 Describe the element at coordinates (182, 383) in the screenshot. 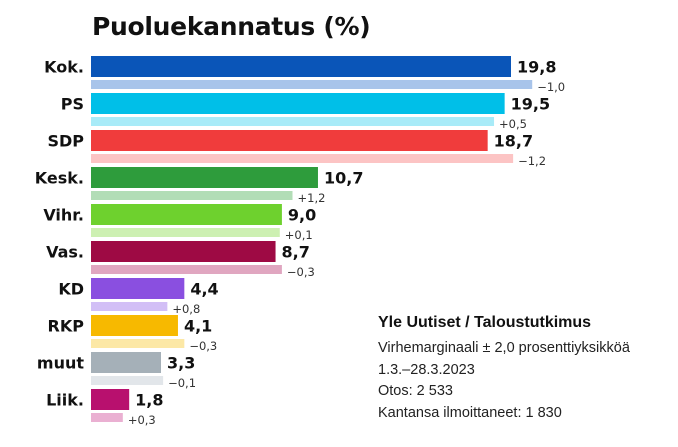

I see `change-label-muut: −0,1` at that location.